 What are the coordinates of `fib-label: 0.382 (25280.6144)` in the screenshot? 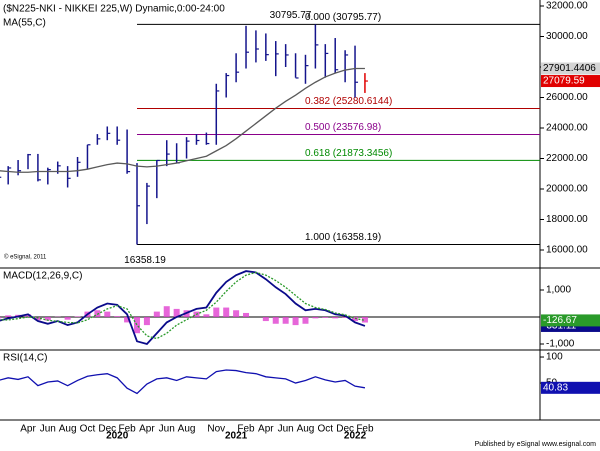 It's located at (348, 101).